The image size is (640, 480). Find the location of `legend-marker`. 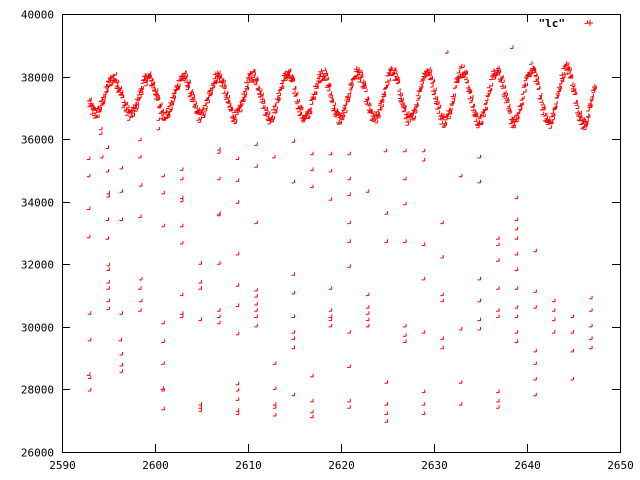

legend-marker is located at coordinates (590, 23).